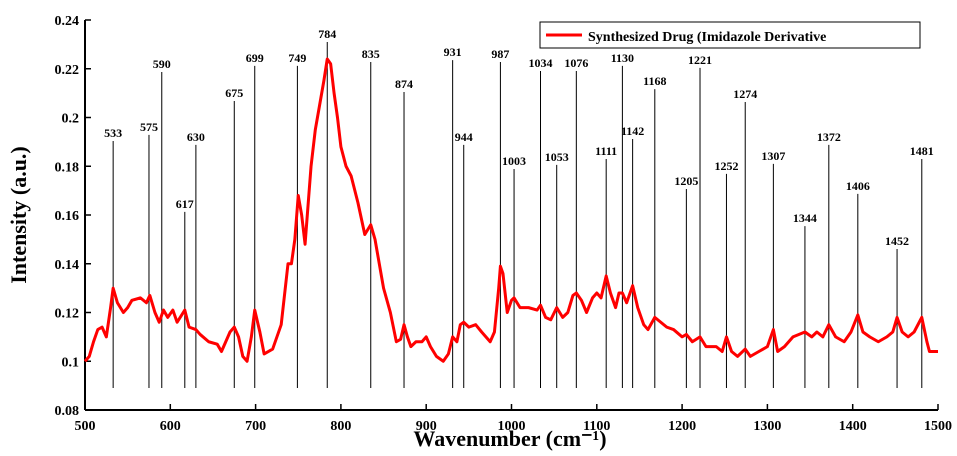 The image size is (957, 456). What do you see at coordinates (327, 34) in the screenshot?
I see `peak-label: 784` at bounding box center [327, 34].